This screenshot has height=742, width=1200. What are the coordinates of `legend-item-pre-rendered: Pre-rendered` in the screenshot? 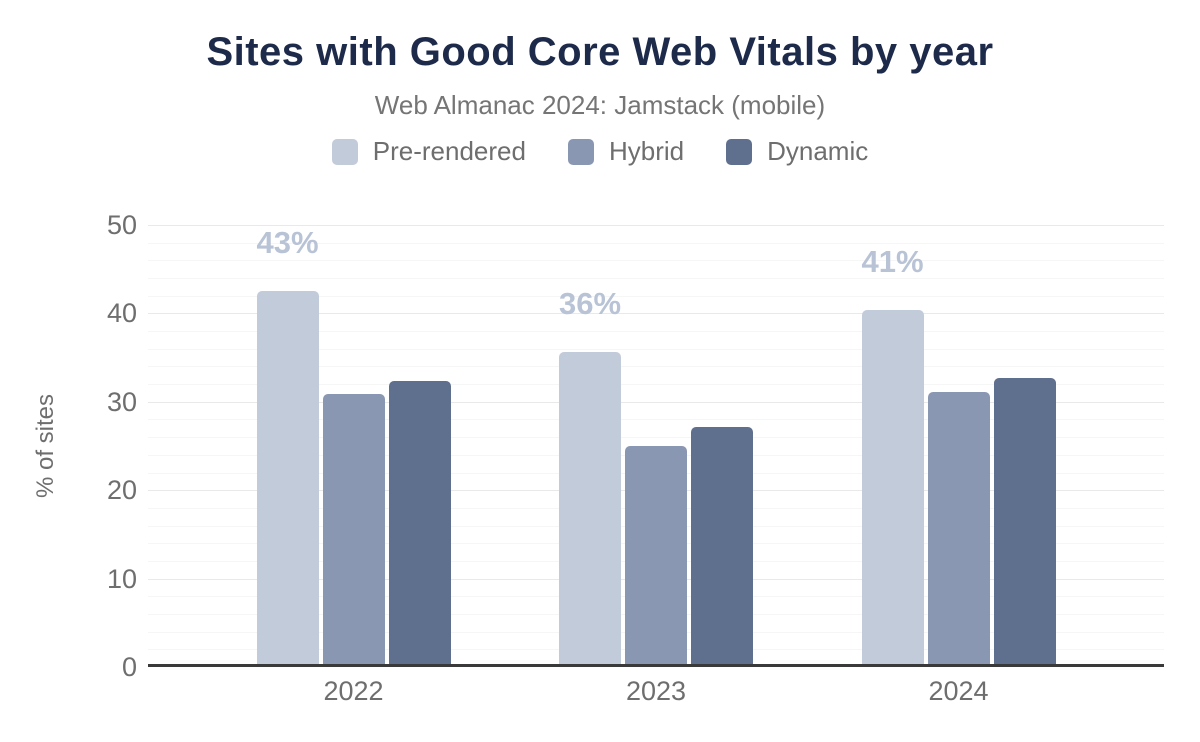 It's located at (428, 151).